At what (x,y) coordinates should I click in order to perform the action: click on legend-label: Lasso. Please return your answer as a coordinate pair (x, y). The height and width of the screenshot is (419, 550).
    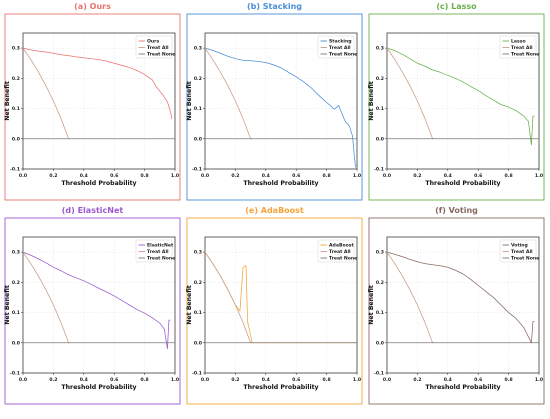
    Looking at the image, I should click on (518, 42).